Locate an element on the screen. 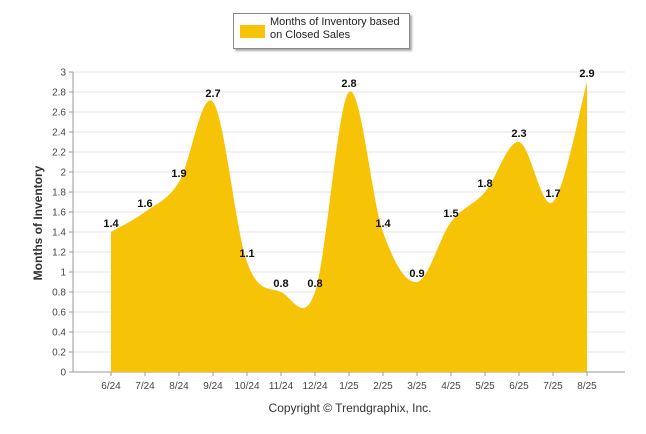 This screenshot has width=646, height=434. x-tick-label: 12/24 is located at coordinates (314, 386).